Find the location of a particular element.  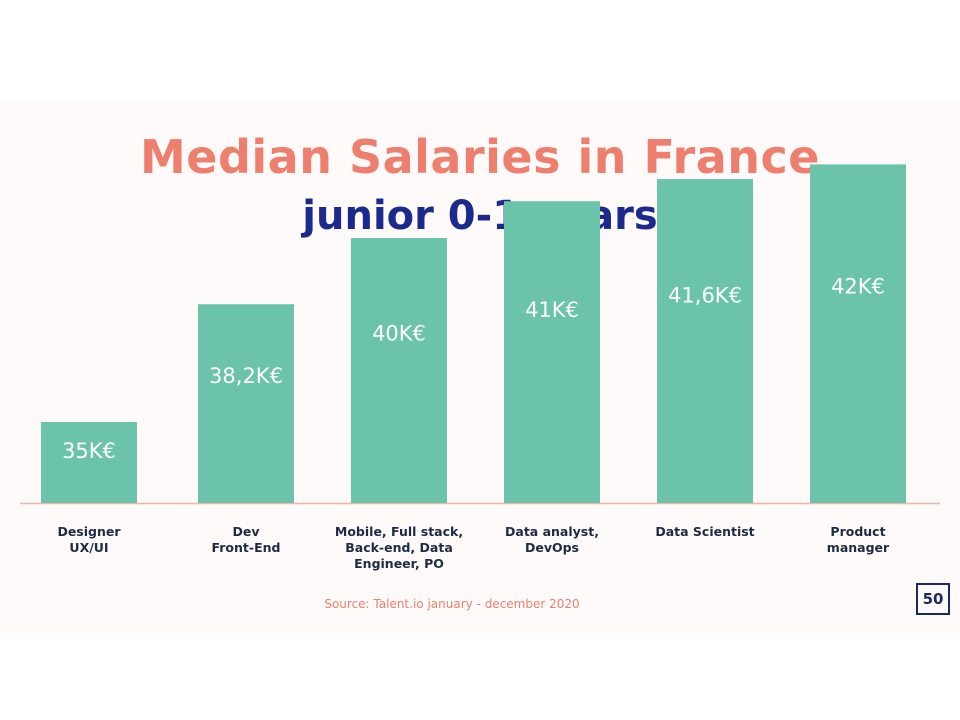

category-label-line: Front-End is located at coordinates (246, 547).